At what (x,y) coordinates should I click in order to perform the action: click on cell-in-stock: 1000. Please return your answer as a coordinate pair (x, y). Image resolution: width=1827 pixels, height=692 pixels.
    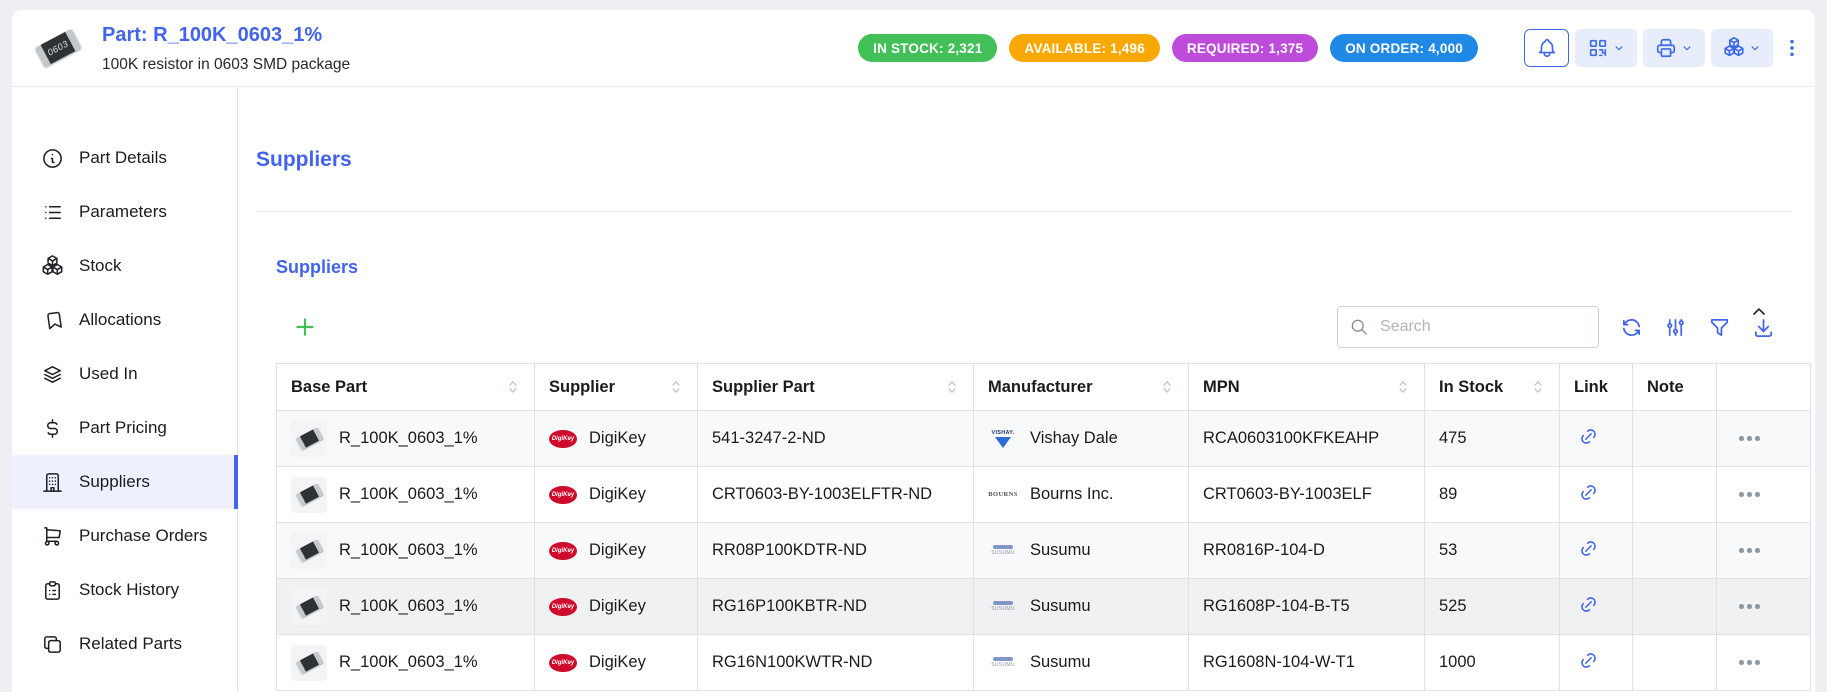
    Looking at the image, I should click on (1492, 662).